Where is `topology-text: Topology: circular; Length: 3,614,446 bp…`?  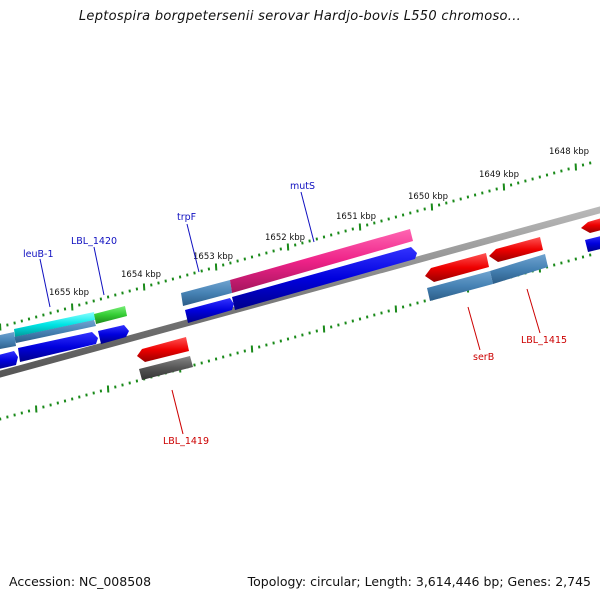
topology-text: Topology: circular; Length: 3,614,446 bp… is located at coordinates (419, 581).